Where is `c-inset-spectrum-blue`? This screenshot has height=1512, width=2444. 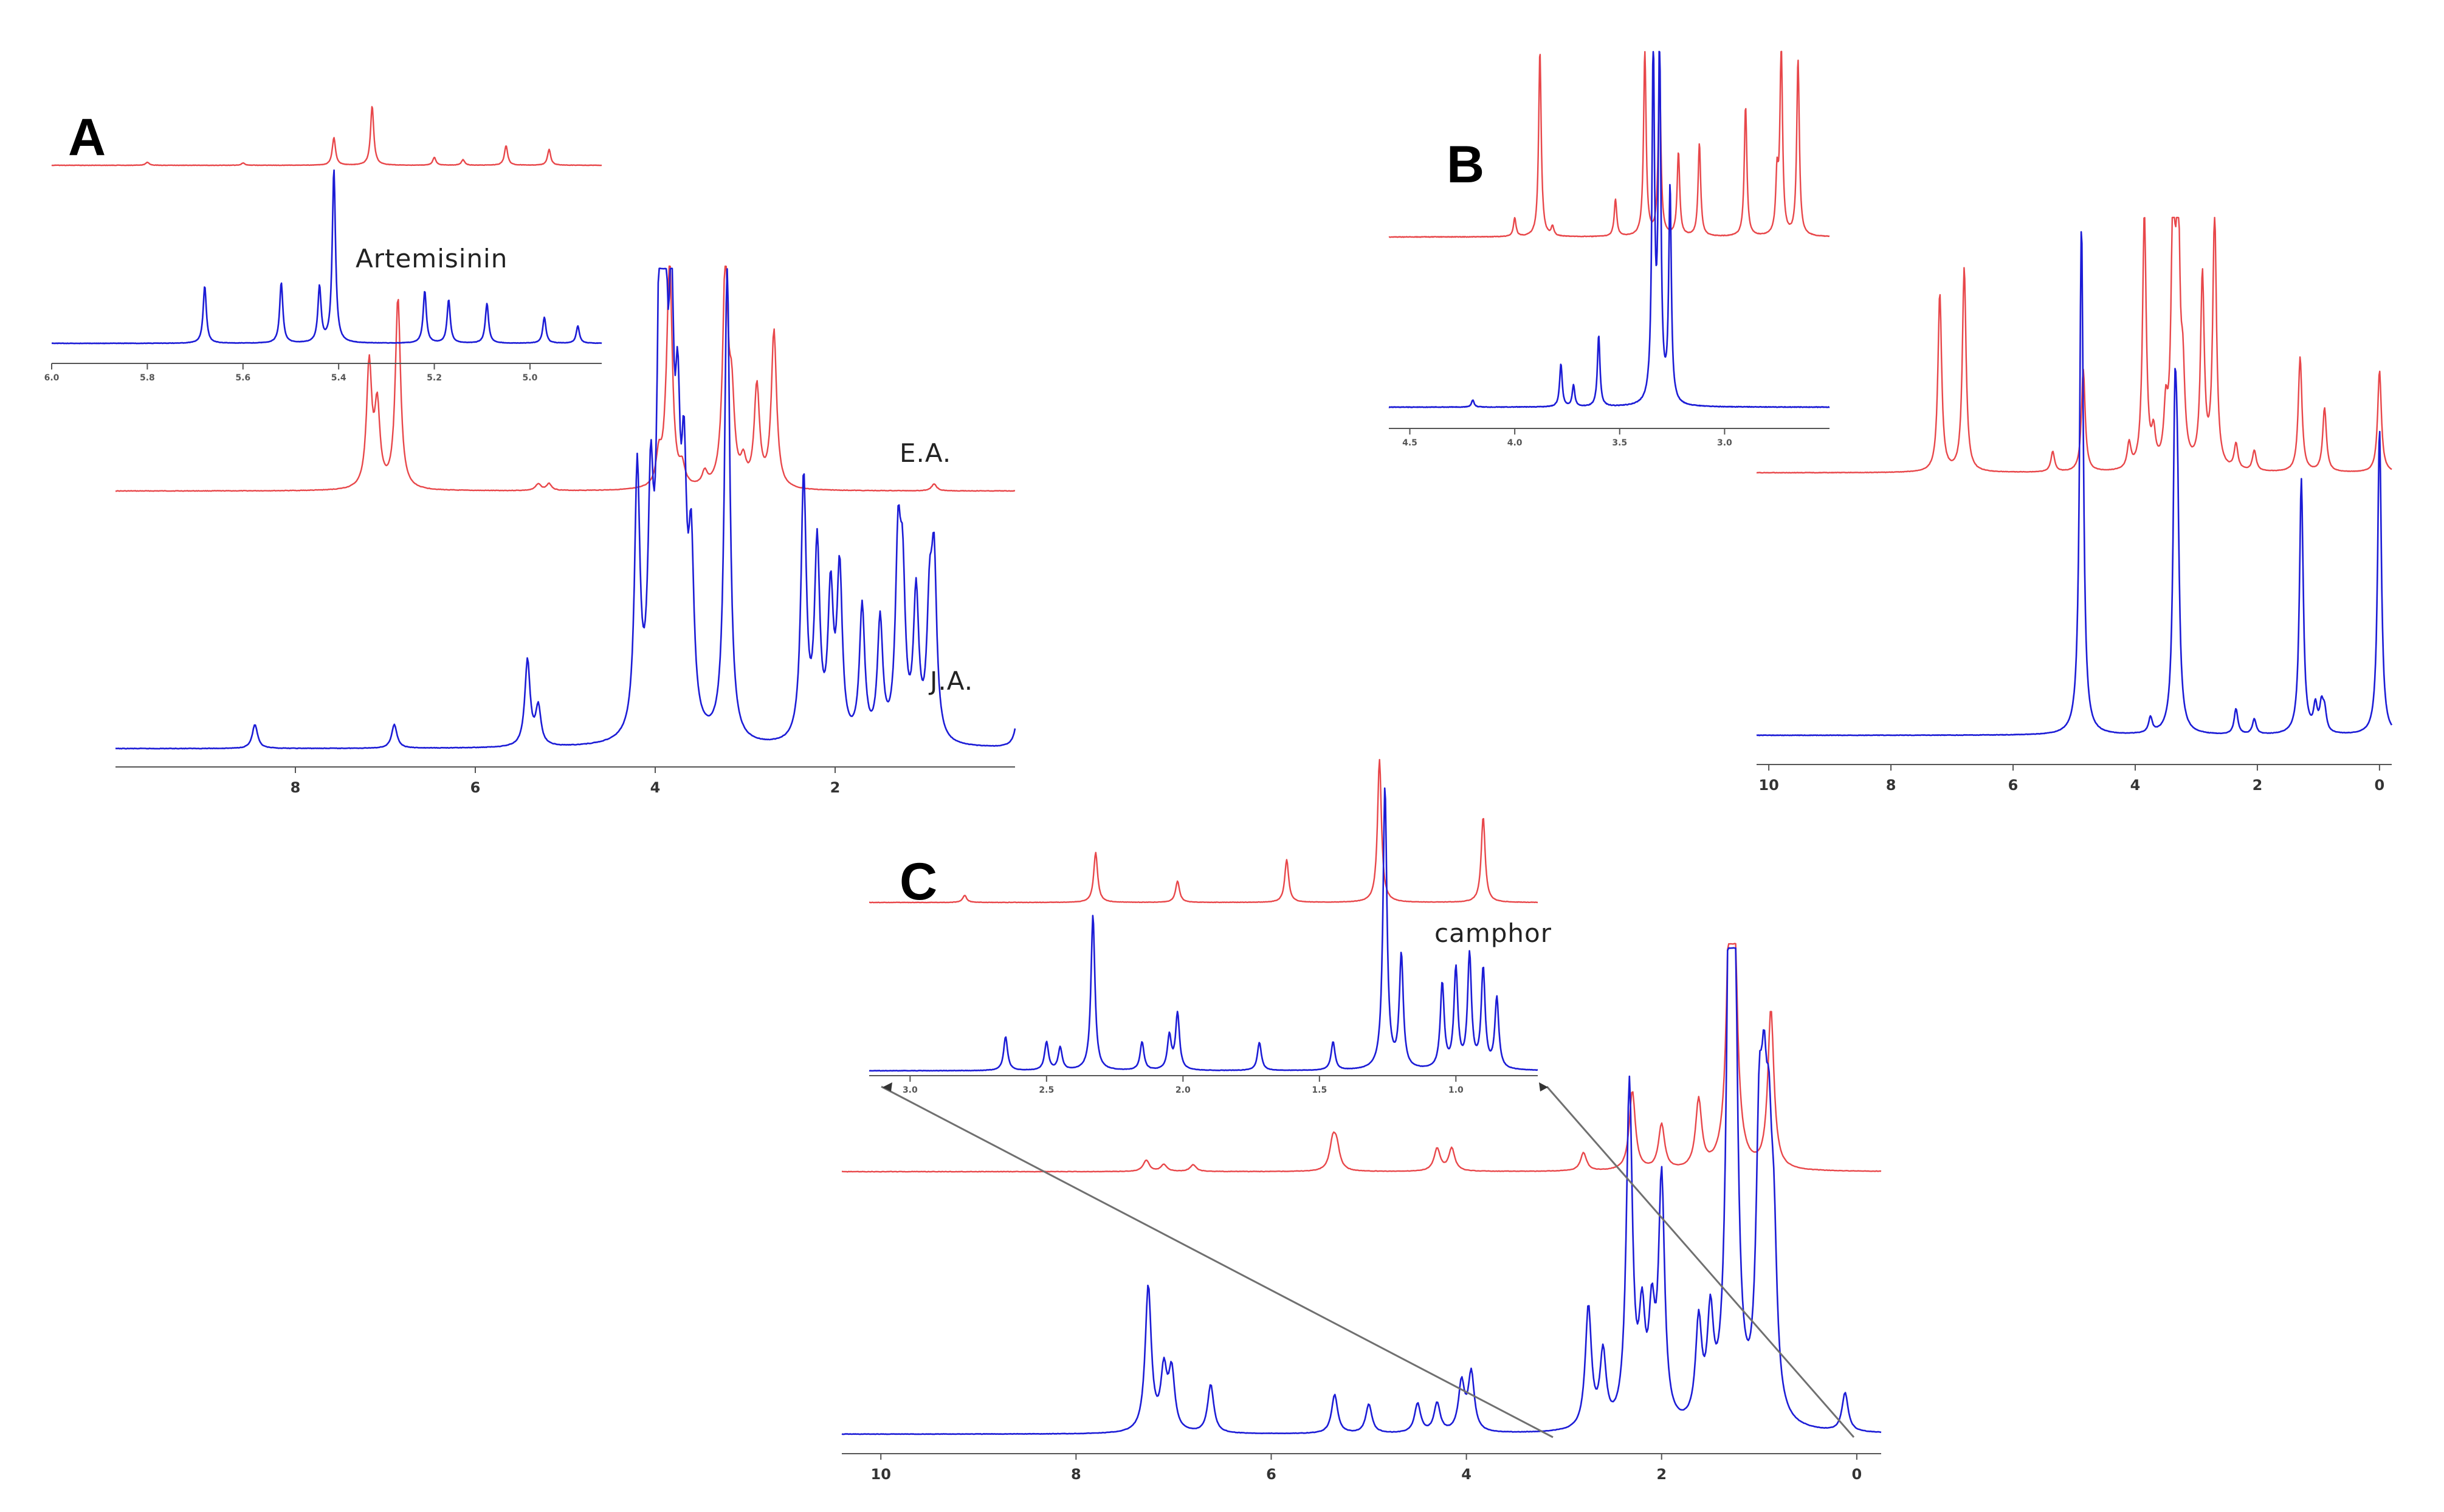
c-inset-spectrum-blue is located at coordinates (1203, 930).